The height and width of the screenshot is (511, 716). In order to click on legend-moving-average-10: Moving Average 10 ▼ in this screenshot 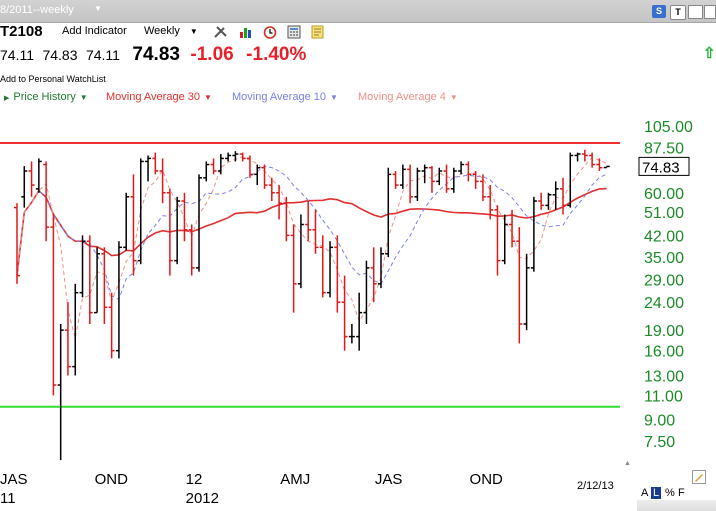, I will do `click(285, 97)`.